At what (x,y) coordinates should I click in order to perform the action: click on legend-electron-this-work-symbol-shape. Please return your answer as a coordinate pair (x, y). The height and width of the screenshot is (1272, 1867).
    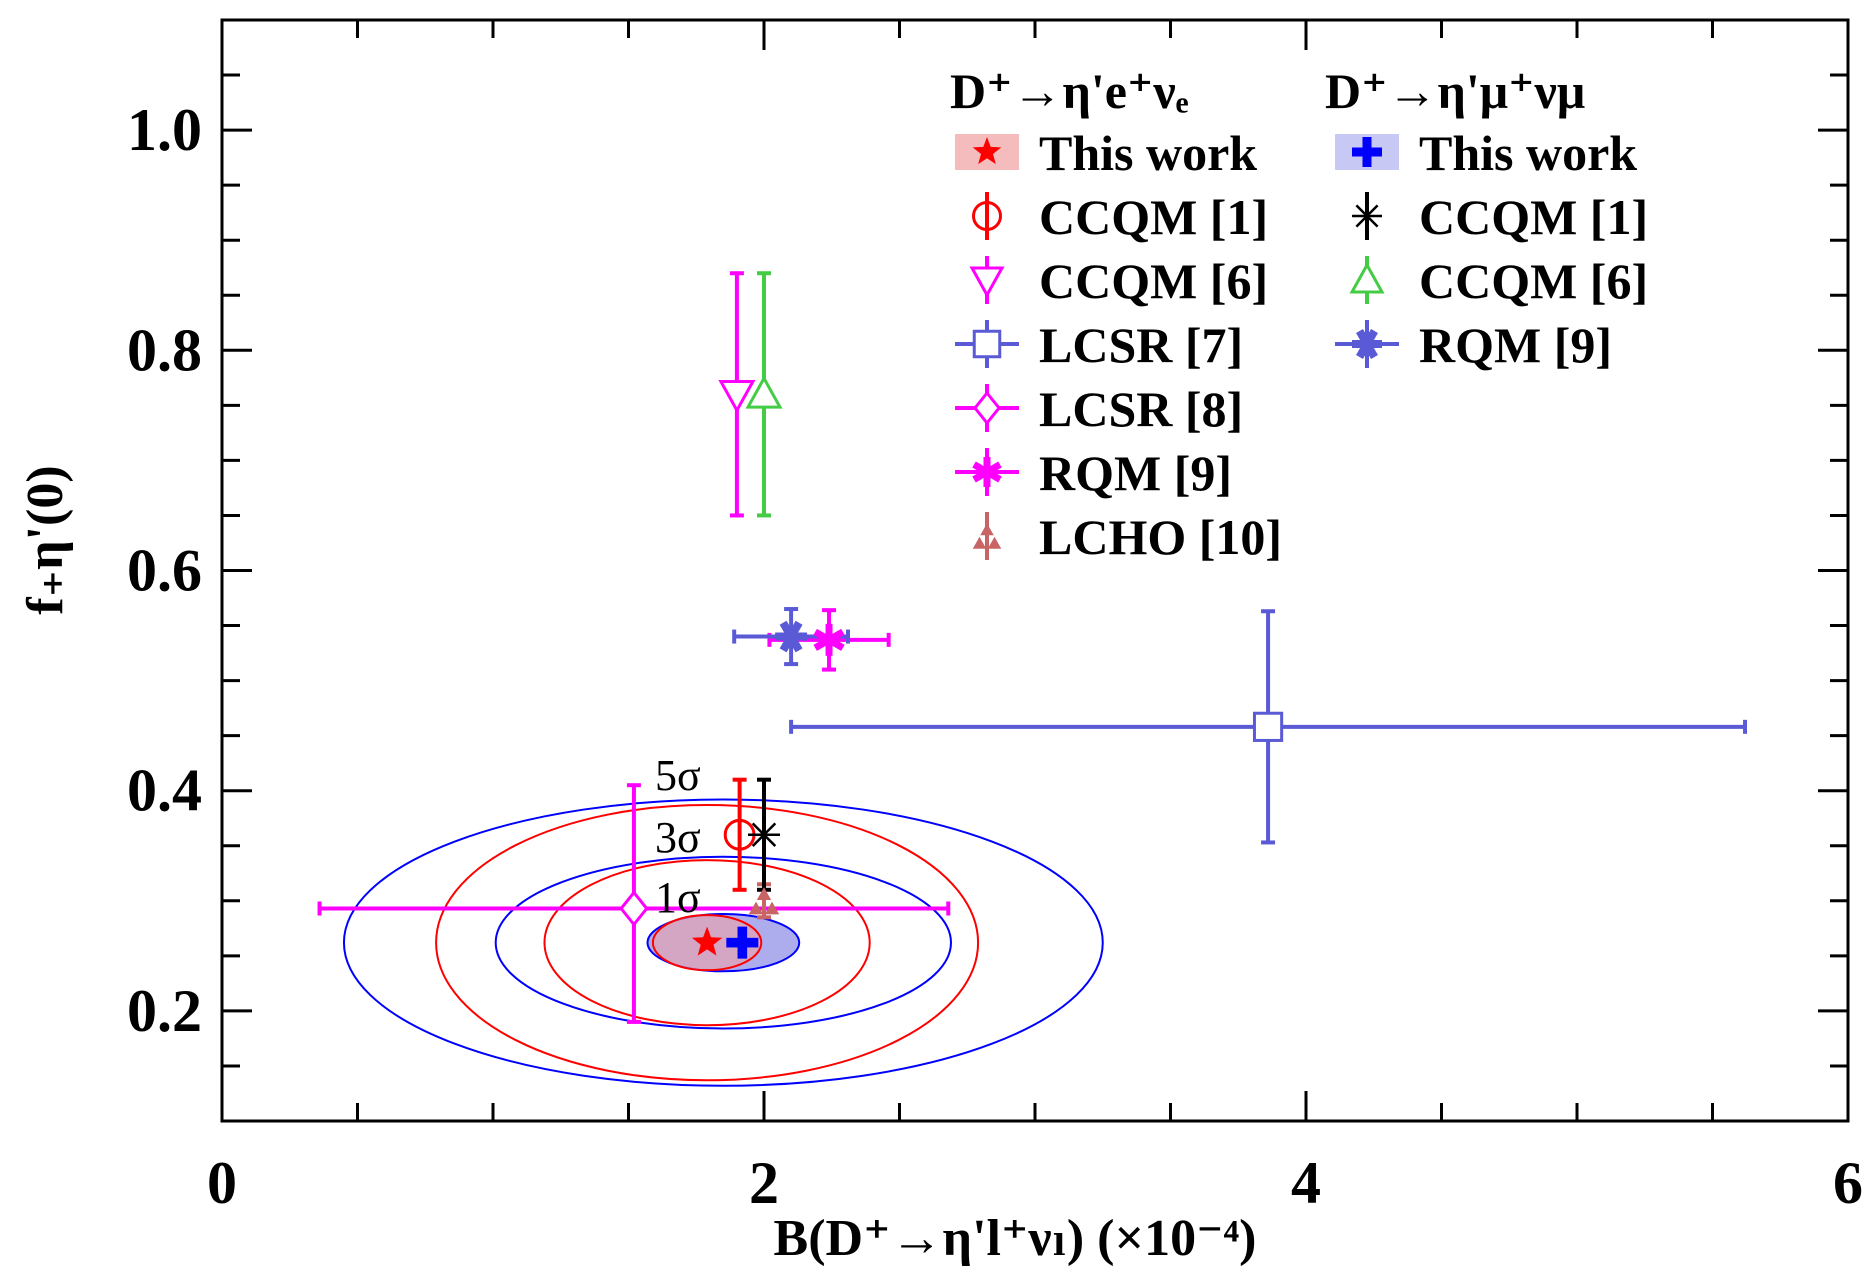
    Looking at the image, I should click on (987, 151).